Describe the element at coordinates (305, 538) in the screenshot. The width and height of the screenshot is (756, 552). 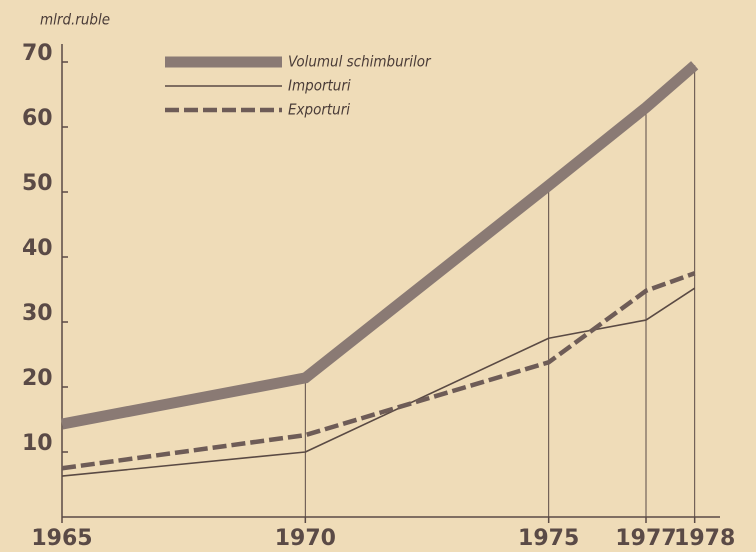
I see `x-tick-label: 1970` at that location.